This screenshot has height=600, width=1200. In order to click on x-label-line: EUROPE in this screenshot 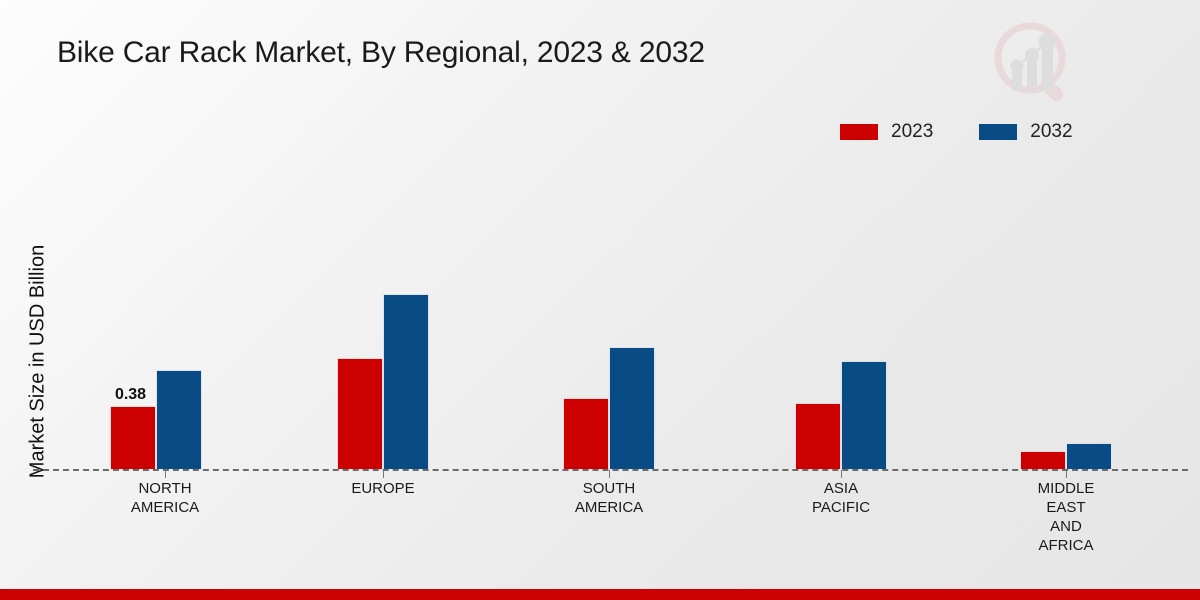, I will do `click(383, 488)`.